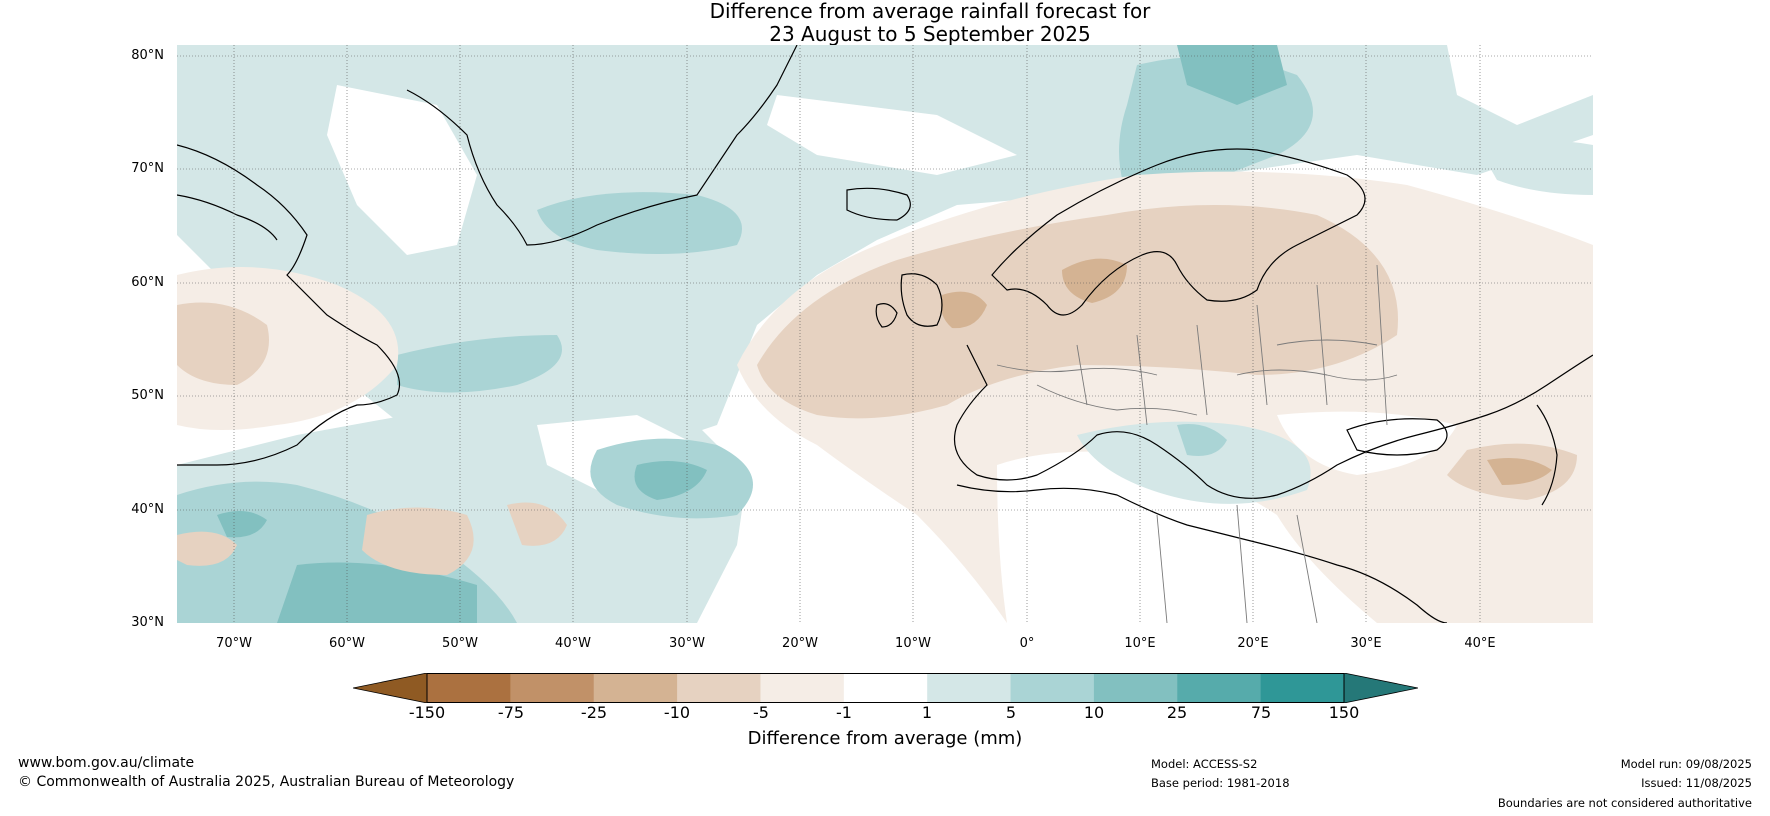  What do you see at coordinates (639, 223) in the screenshot?
I see `greenland-sea-teal` at bounding box center [639, 223].